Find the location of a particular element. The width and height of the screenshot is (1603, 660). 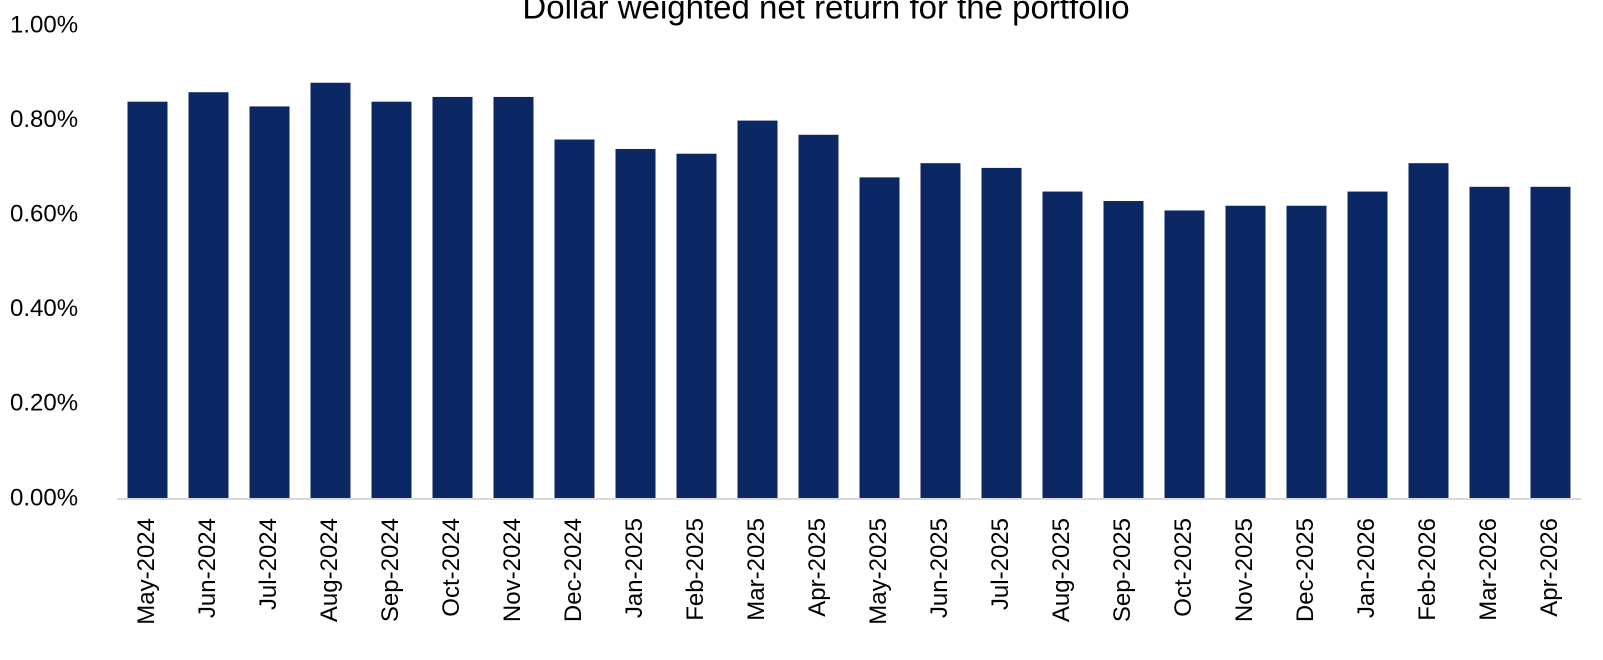

x-tick-label: Jun-2024 is located at coordinates (207, 568).